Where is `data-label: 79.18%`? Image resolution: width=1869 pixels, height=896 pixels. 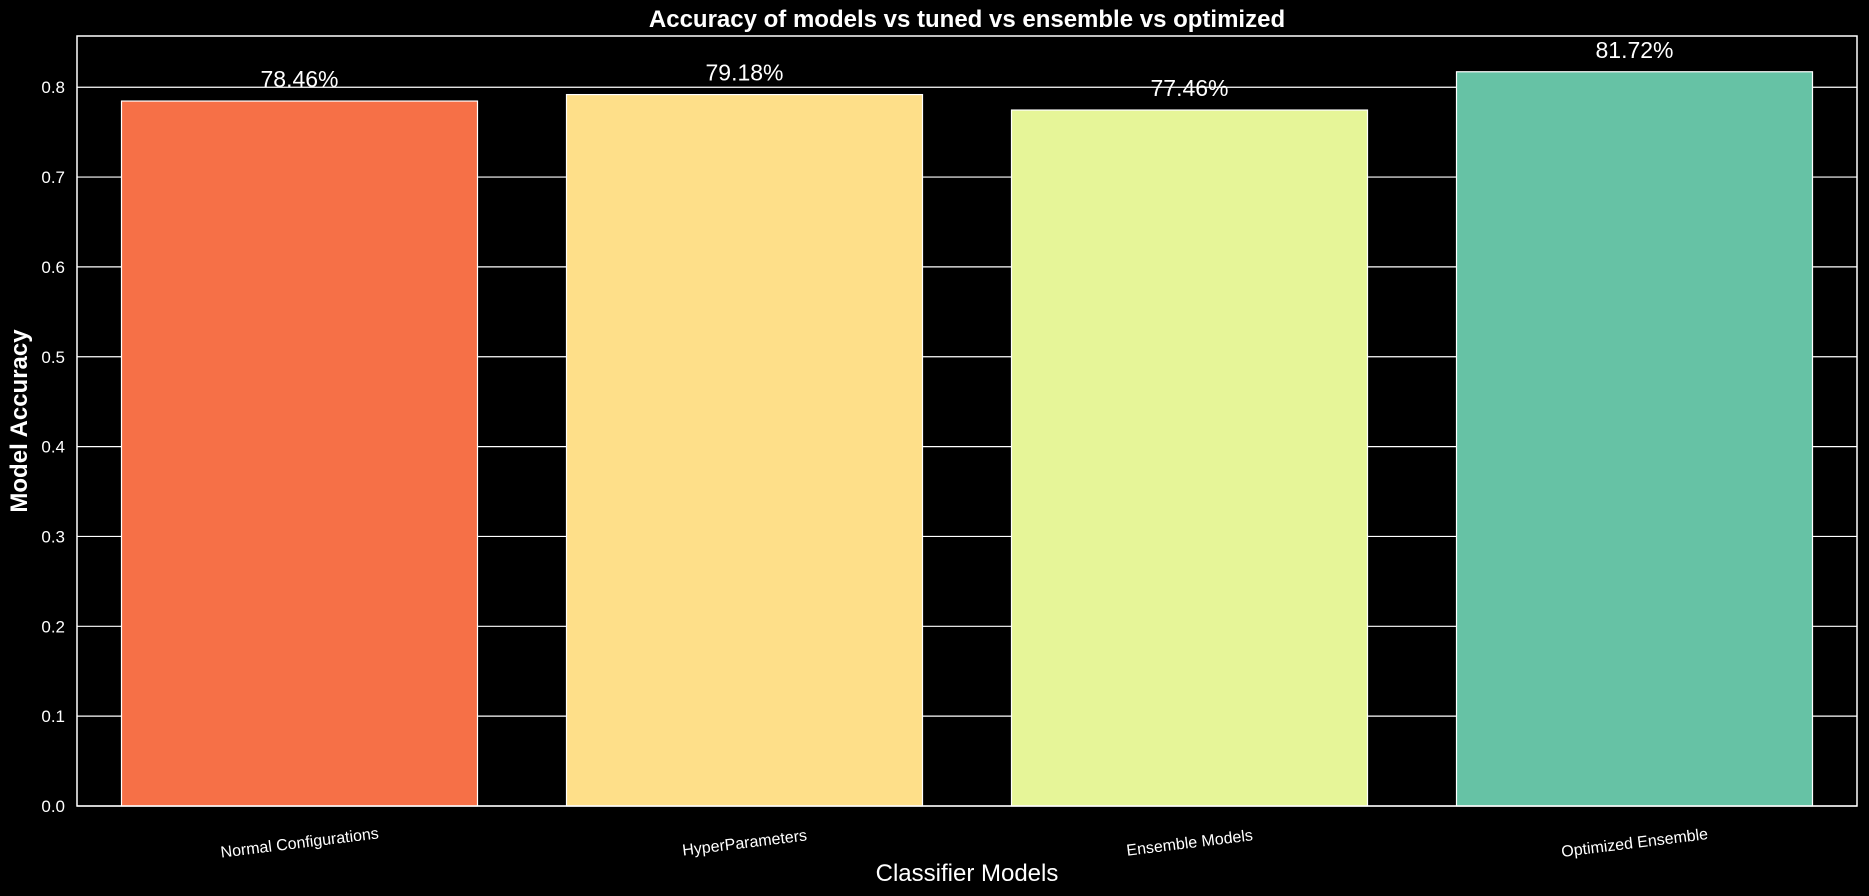 data-label: 79.18% is located at coordinates (744, 73).